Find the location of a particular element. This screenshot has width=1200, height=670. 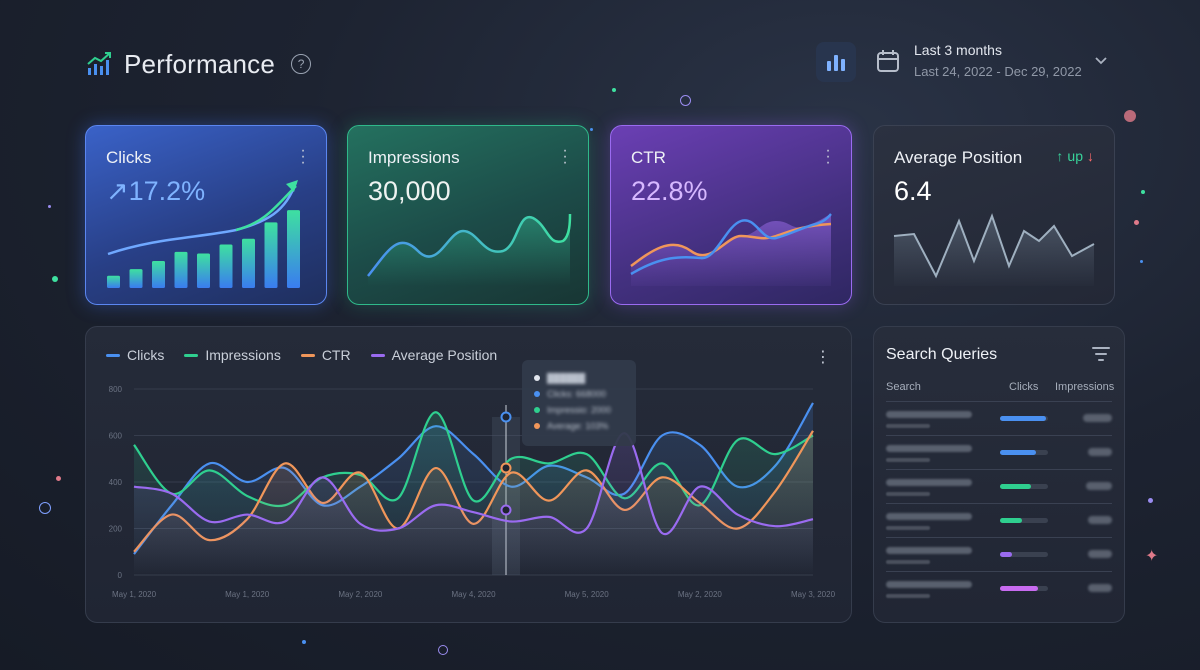

clicks-trend-tail is located at coordinates (266, 208).